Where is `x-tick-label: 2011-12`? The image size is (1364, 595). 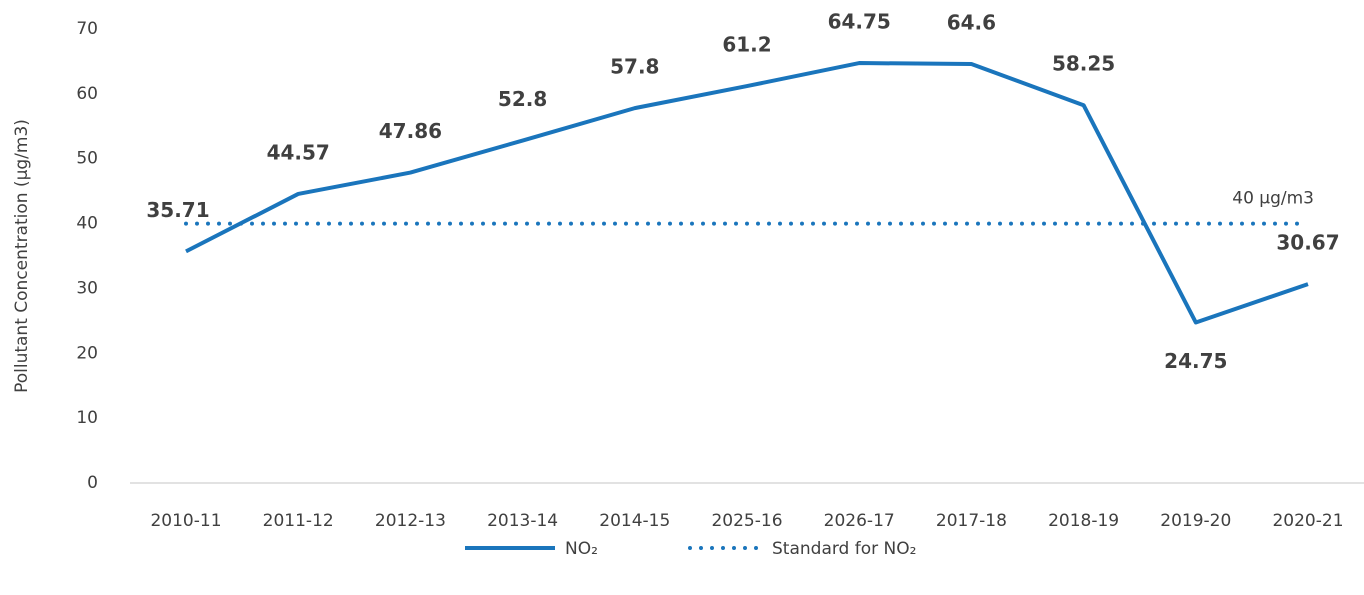 x-tick-label: 2011-12 is located at coordinates (298, 521).